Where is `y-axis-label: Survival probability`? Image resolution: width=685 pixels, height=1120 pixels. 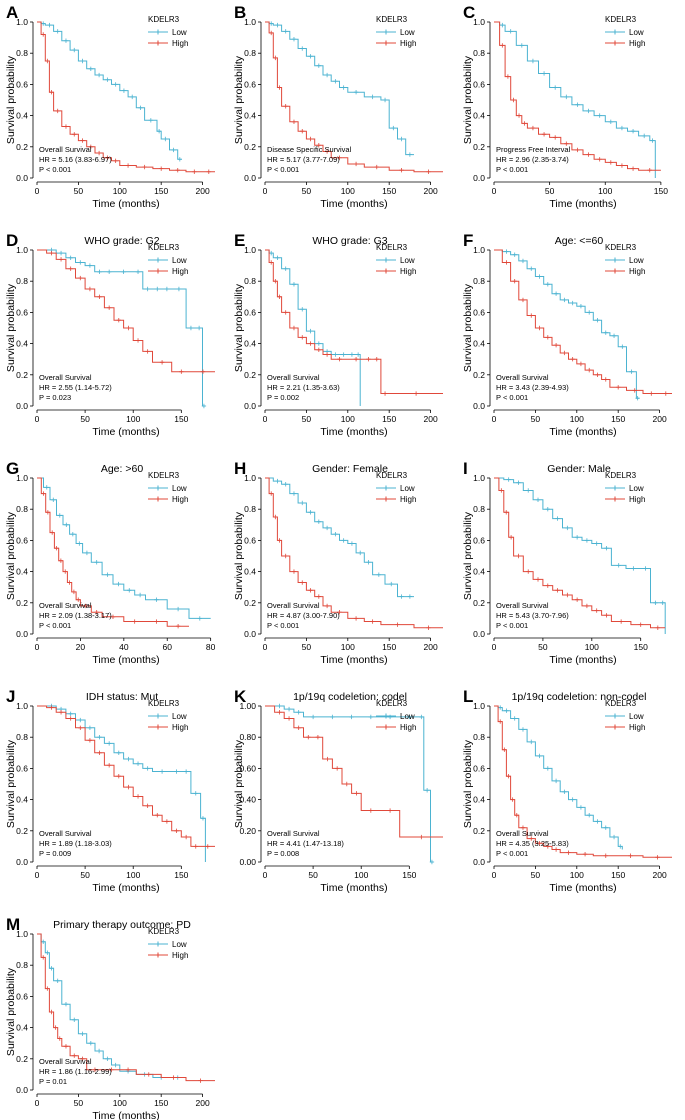 y-axis-label: Survival probability is located at coordinates (11, 327).